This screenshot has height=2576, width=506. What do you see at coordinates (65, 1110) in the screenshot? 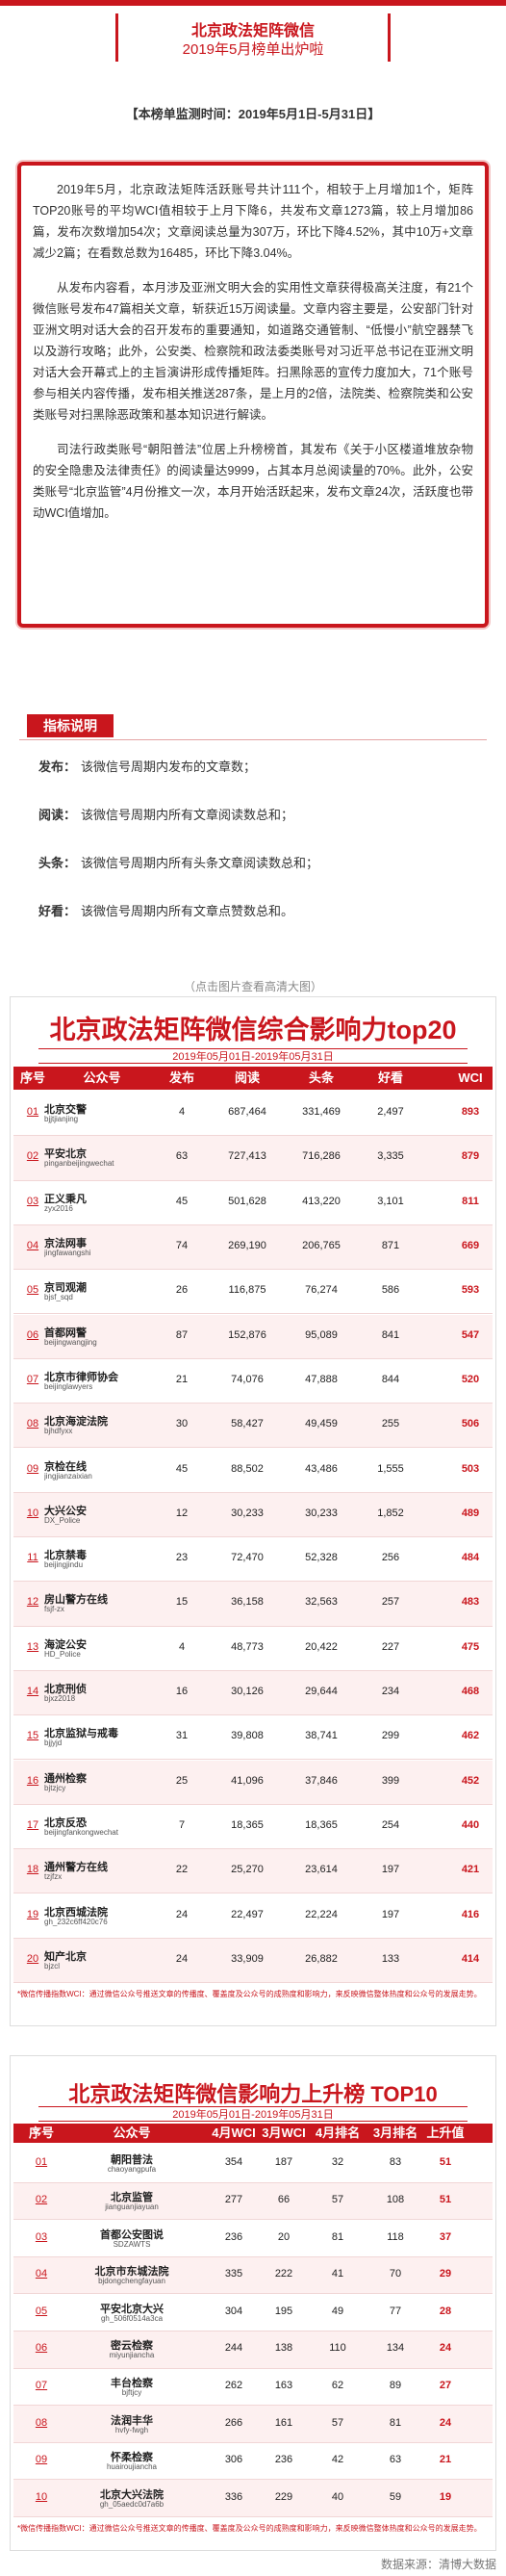
I see `account-name: 北京交警` at bounding box center [65, 1110].